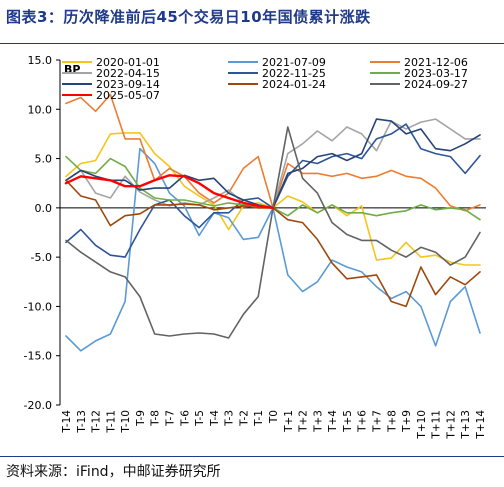 The width and height of the screenshot is (504, 487). Describe the element at coordinates (128, 73) in the screenshot. I see `legend-label-2022-04-15: 2022-04-15` at that location.